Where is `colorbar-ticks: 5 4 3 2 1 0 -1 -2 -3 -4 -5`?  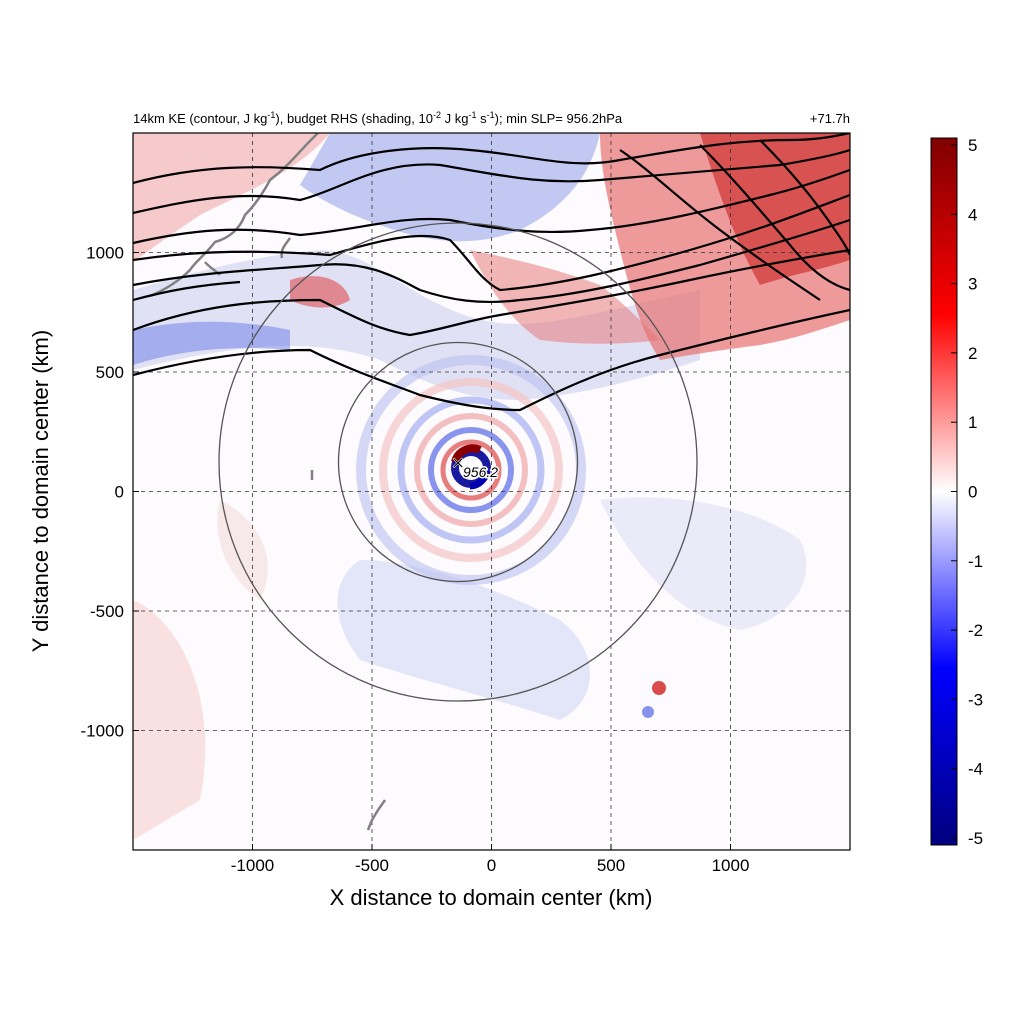 colorbar-ticks: 5 4 3 2 1 0 -1 -2 -3 -4 -5 is located at coordinates (967, 492).